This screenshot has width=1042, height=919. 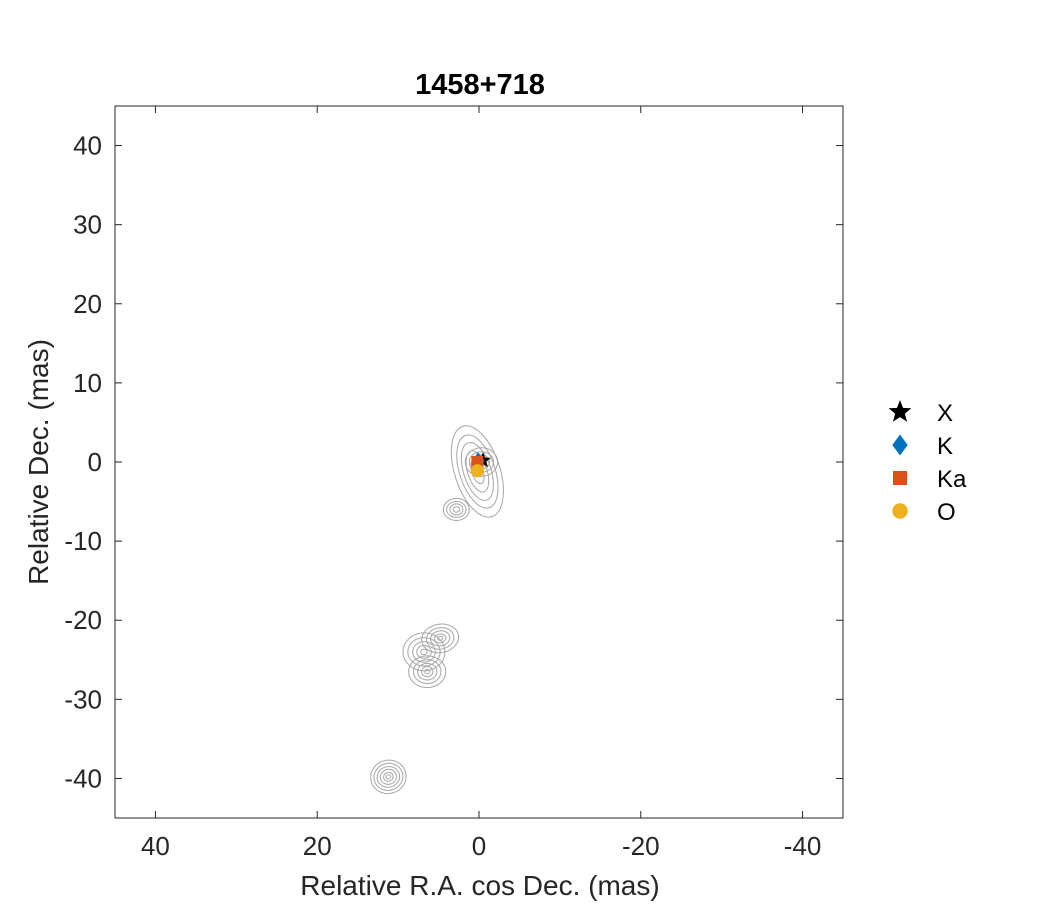 What do you see at coordinates (83, 620) in the screenshot?
I see `y-tick-label: -20` at bounding box center [83, 620].